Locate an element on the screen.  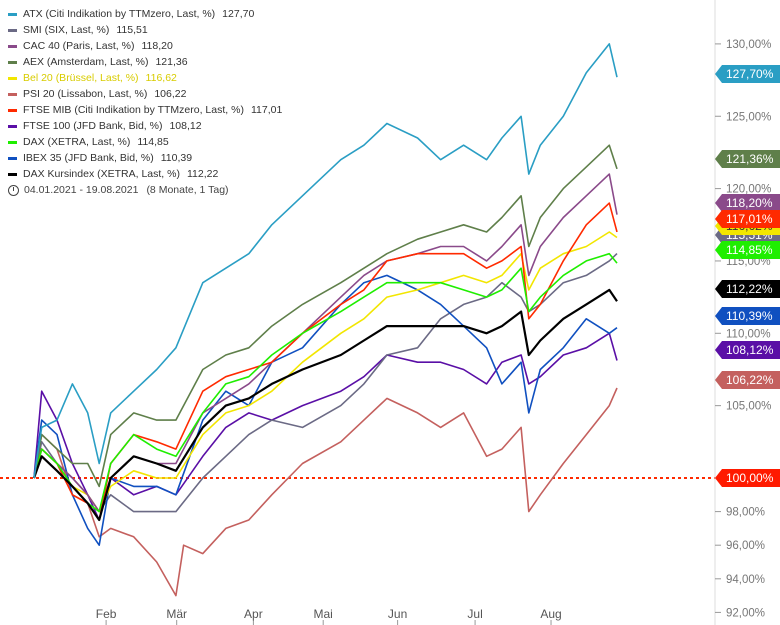
legend-item: IBEX 35 (JFD Bank, Bid, %) 110,39 is located at coordinates (145, 158).